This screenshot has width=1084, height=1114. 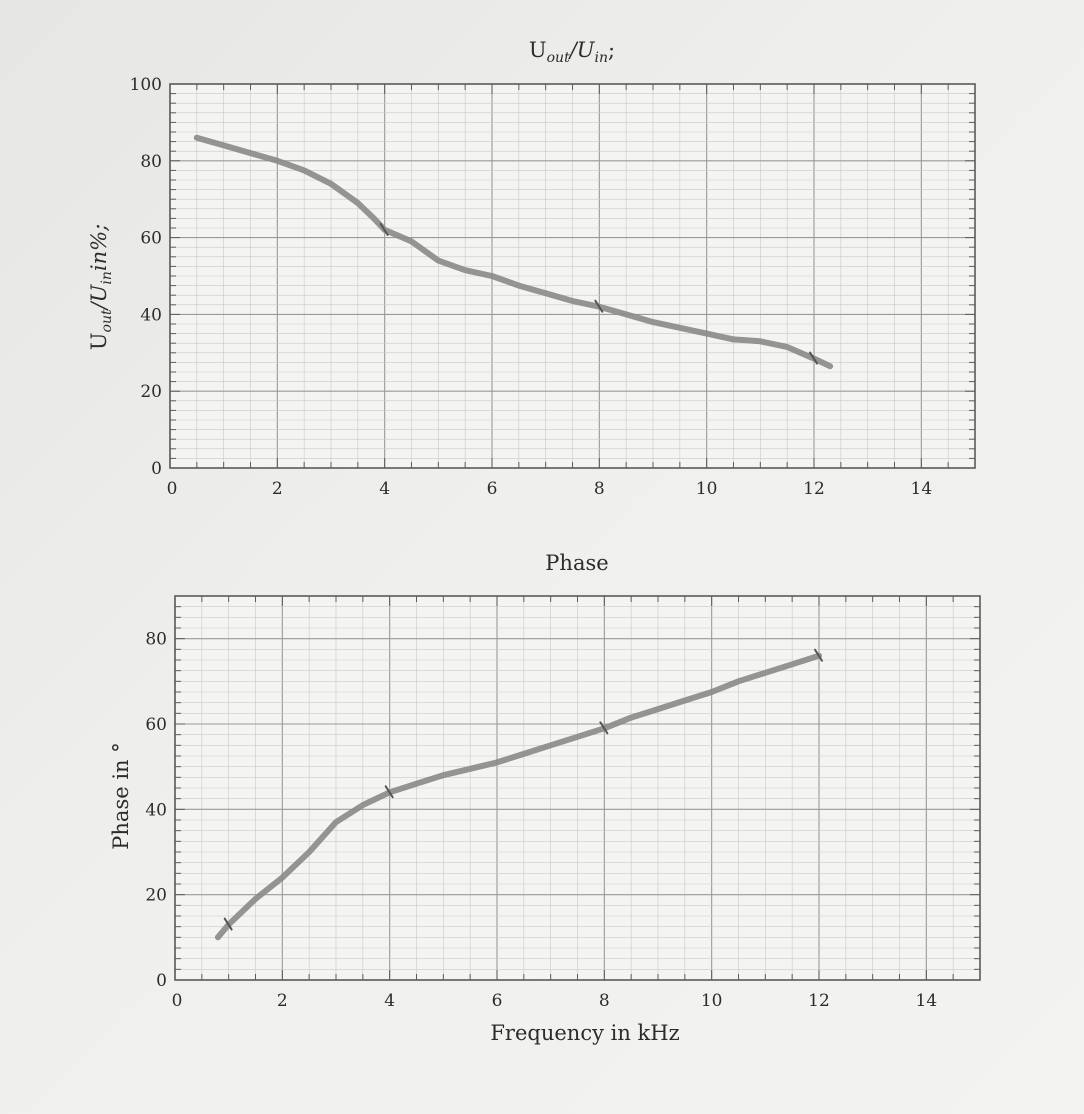 I want to click on x-axis-label: Frequency in kHz, so click(x=584, y=1033).